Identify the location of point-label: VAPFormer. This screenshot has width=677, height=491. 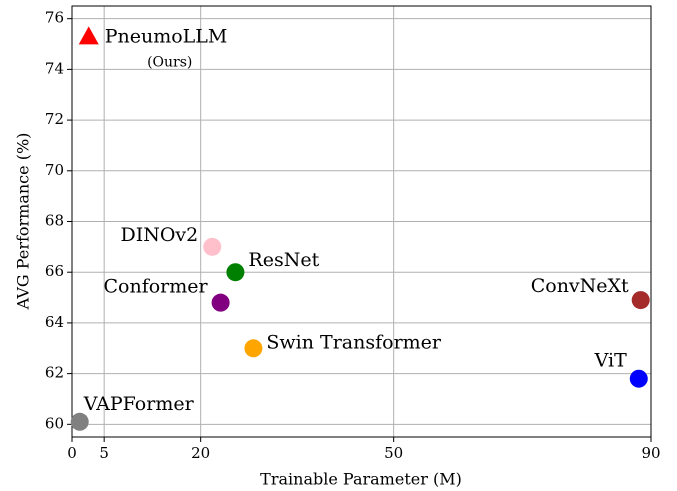
(139, 404).